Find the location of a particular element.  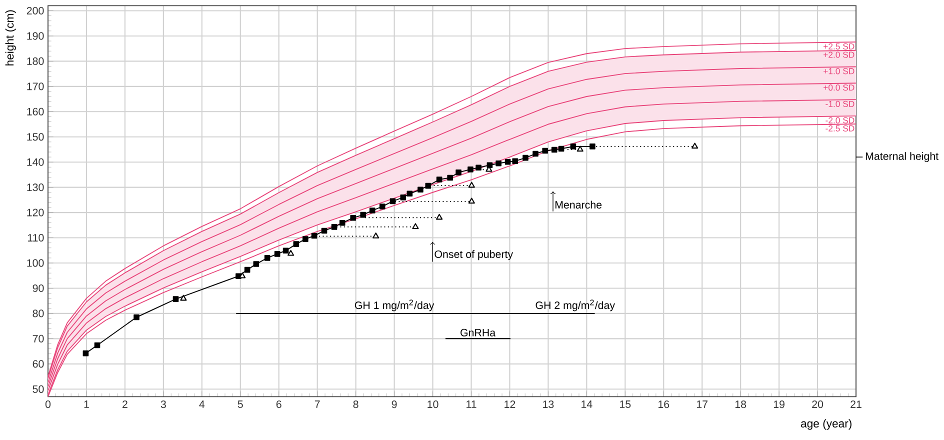

x-tick-label: 5 is located at coordinates (240, 404).